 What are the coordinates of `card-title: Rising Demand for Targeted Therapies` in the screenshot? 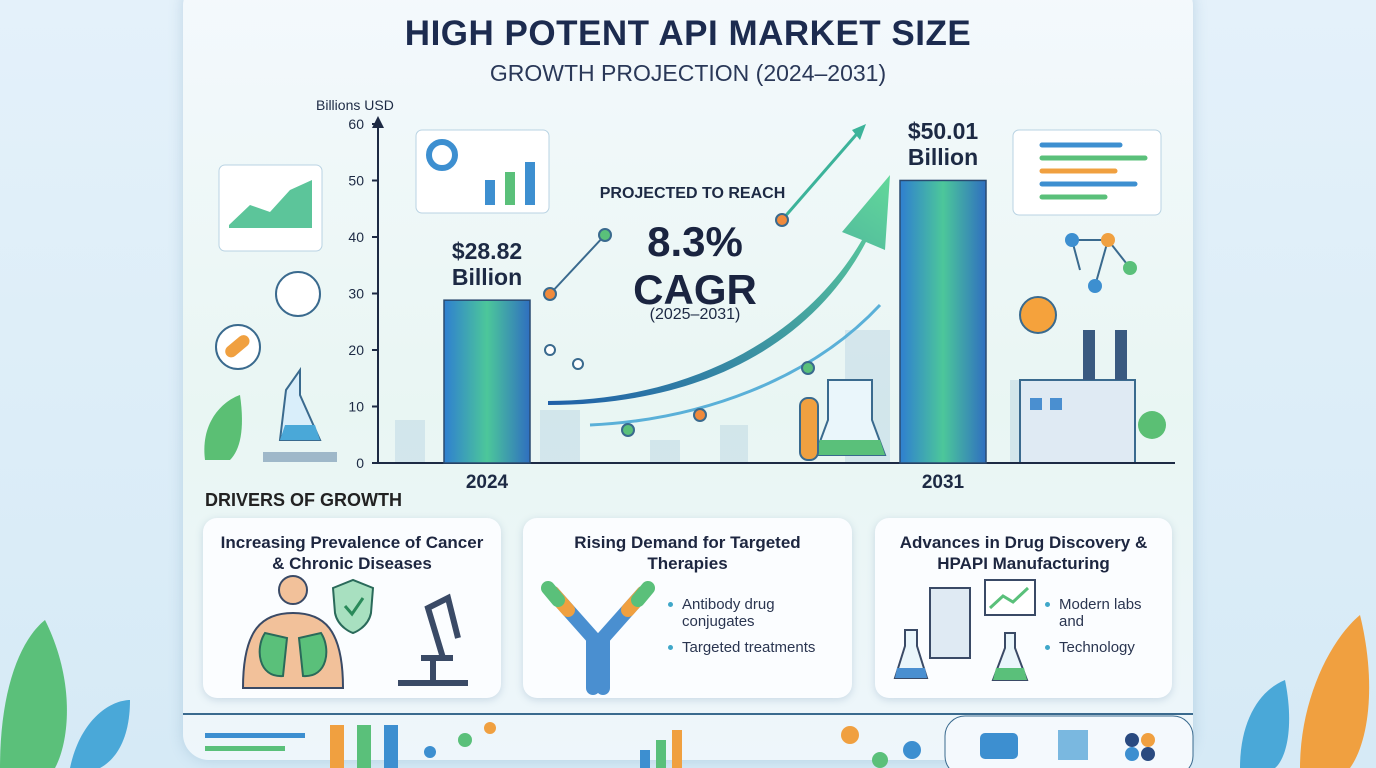 It's located at (687, 553).